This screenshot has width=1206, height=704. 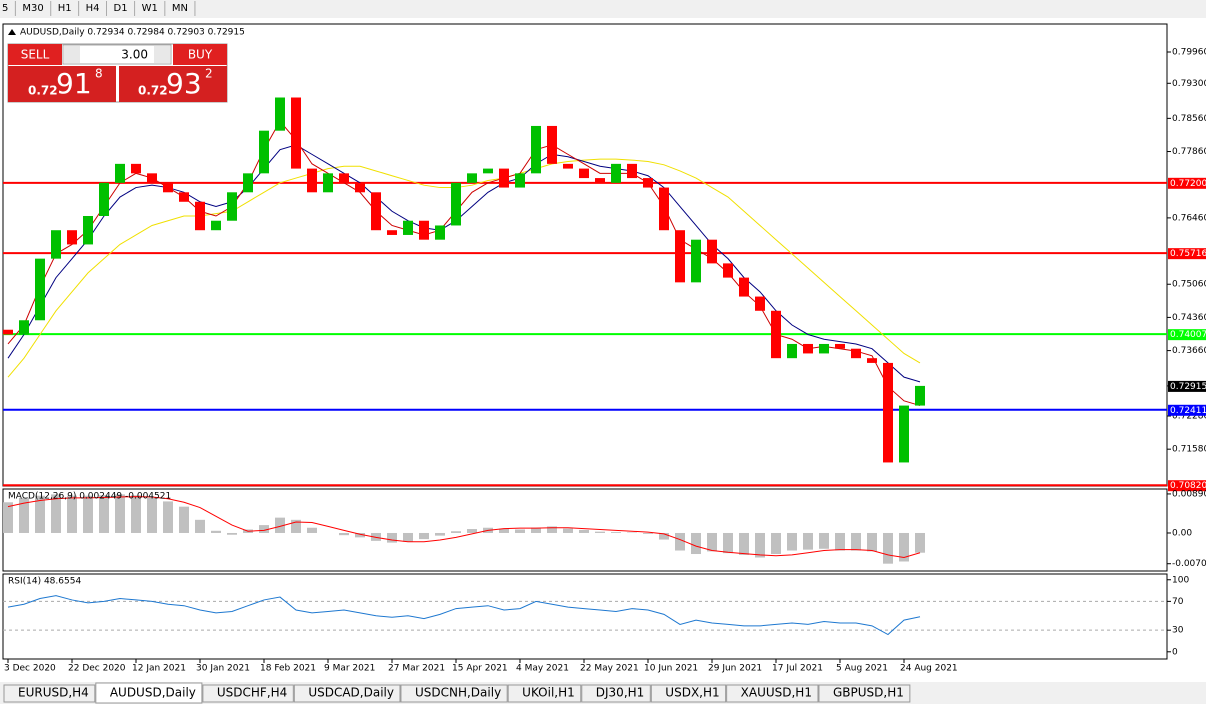 I want to click on y-tick-label: 0.77860, so click(x=1189, y=152).